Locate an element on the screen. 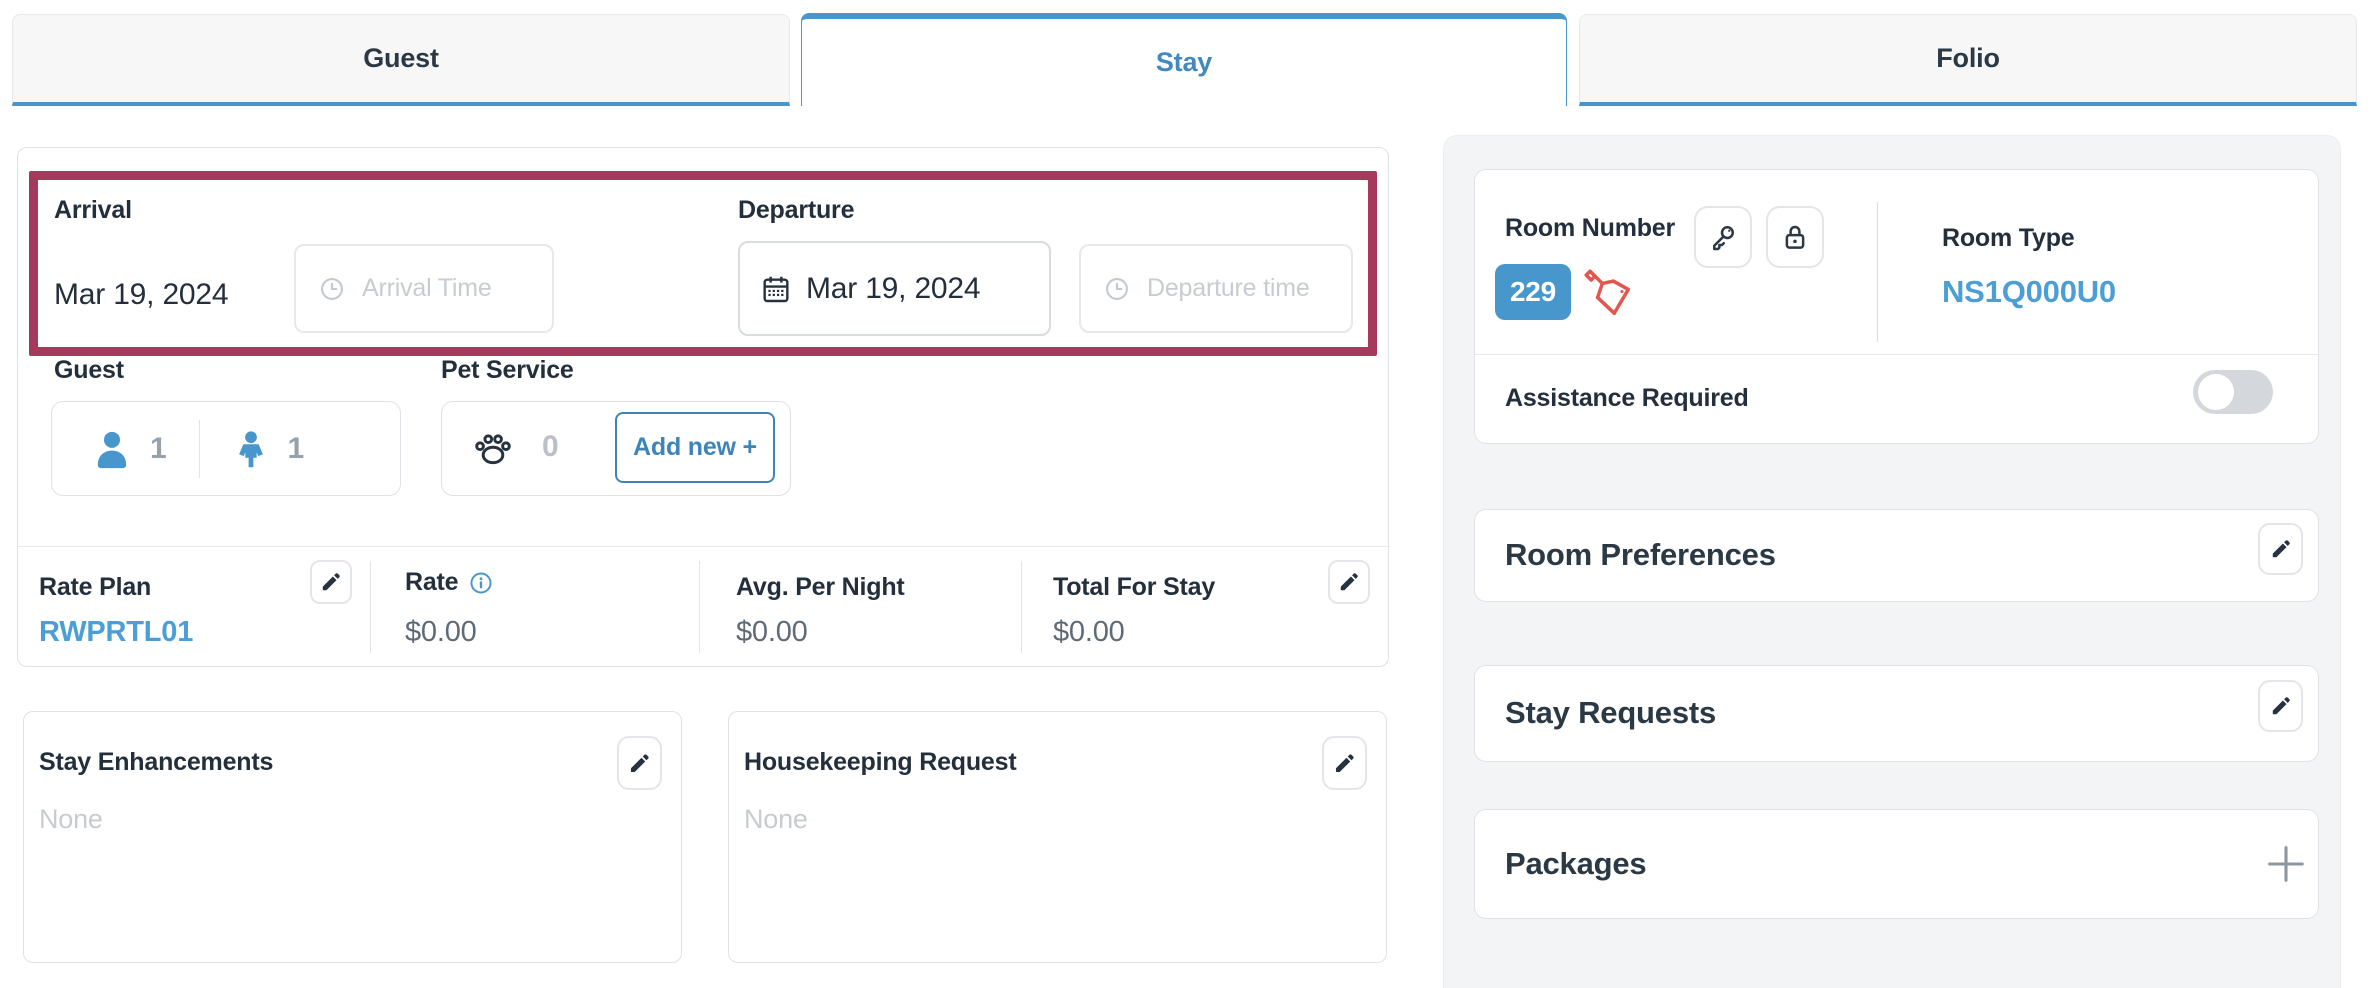  rate-plan-label: Rate Plan is located at coordinates (95, 587).